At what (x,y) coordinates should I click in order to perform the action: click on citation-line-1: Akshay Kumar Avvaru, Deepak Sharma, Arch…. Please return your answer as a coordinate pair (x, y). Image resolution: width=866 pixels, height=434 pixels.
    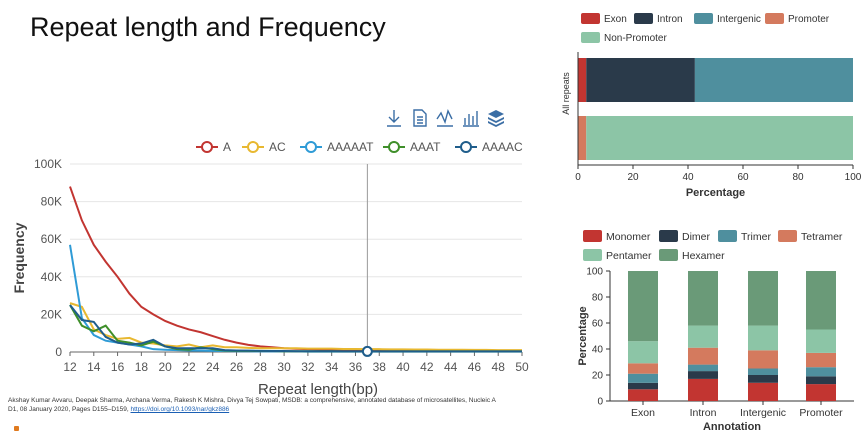
    Looking at the image, I should click on (252, 400).